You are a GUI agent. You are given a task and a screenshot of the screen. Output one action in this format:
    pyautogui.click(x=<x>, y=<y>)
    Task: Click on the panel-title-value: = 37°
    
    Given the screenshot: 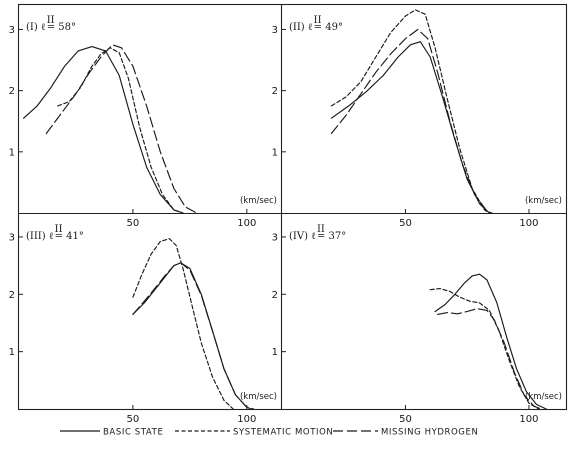 What is the action you would take?
    pyautogui.click(x=331, y=236)
    